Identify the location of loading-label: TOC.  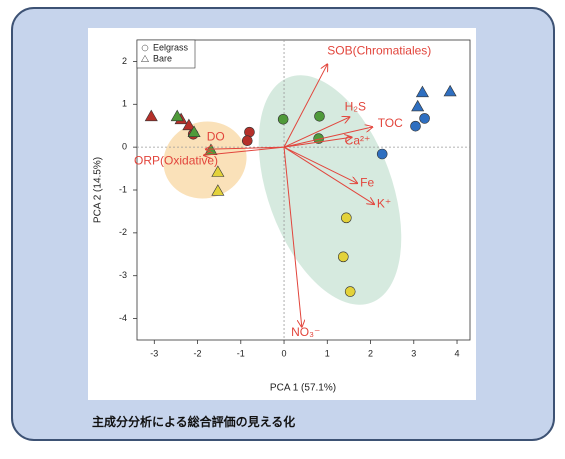
(390, 123).